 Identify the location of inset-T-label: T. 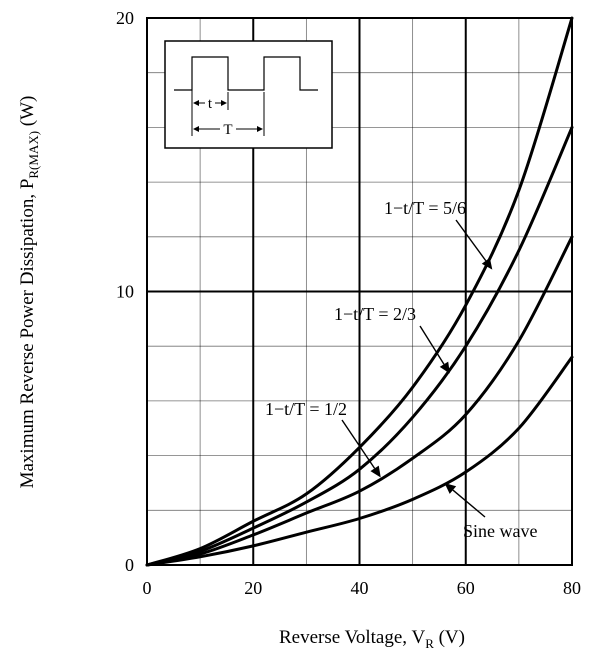
(227, 130).